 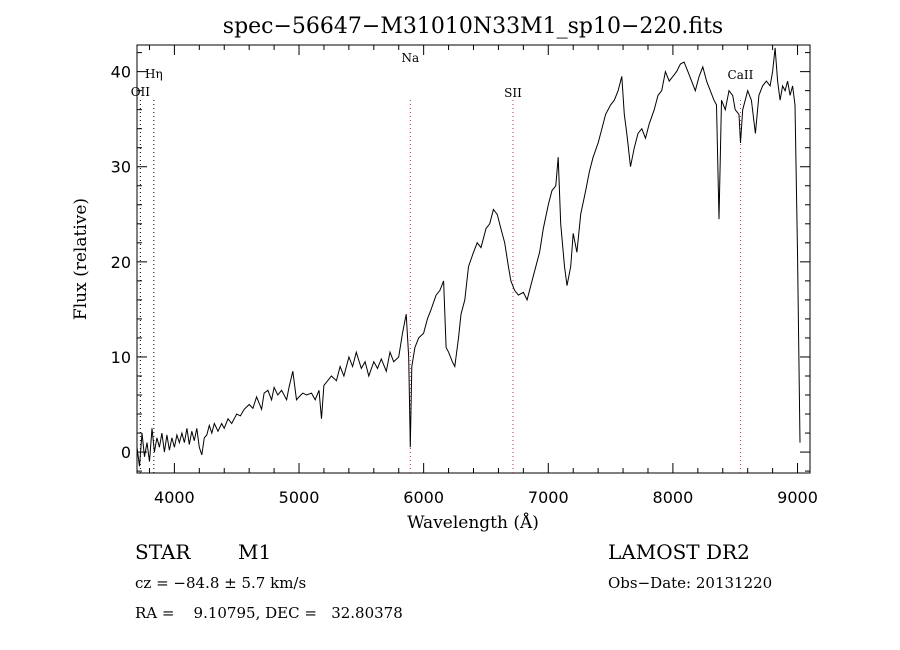 I want to click on x-tick-label: 6000, so click(x=423, y=497).